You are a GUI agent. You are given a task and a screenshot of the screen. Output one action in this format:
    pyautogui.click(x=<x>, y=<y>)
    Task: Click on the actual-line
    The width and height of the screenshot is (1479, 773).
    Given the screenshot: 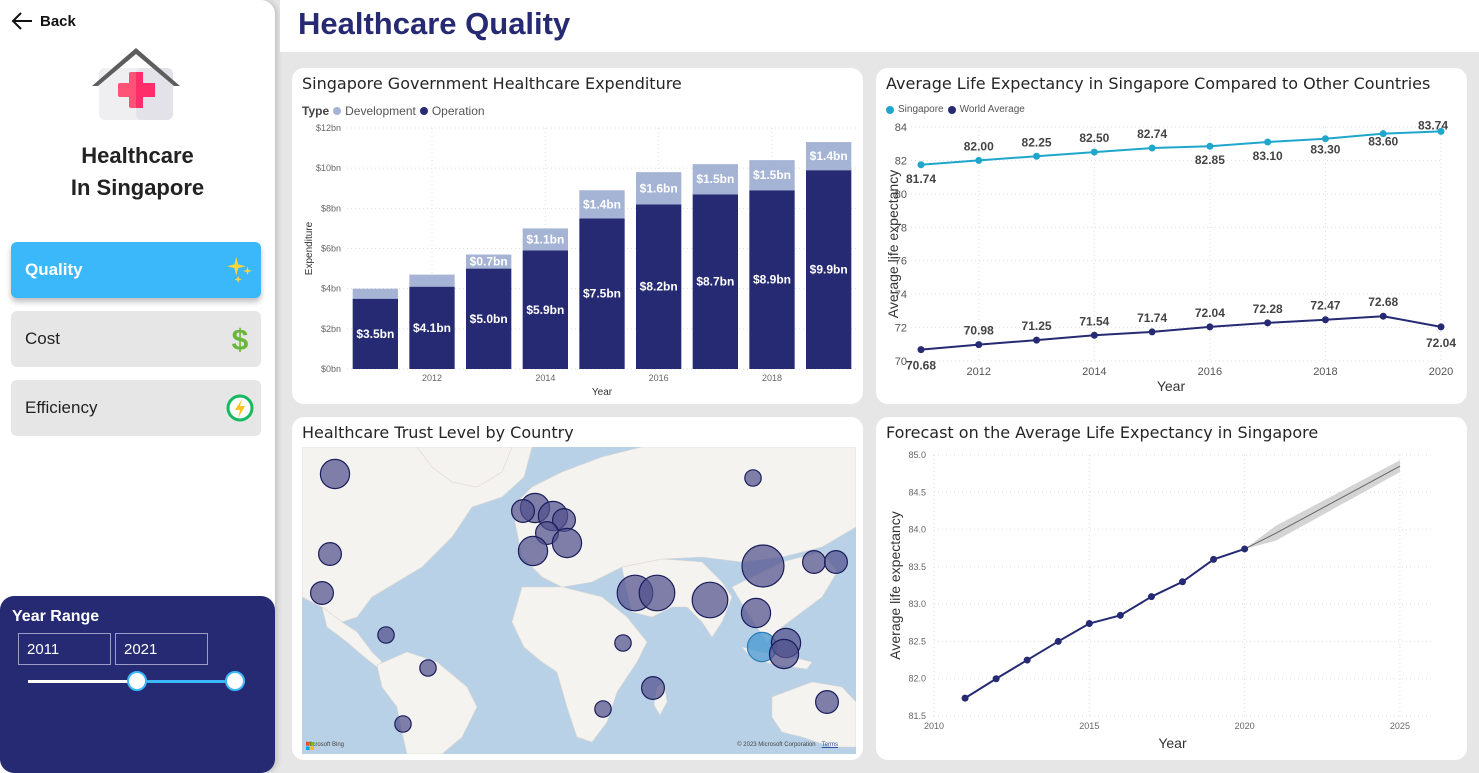 What is the action you would take?
    pyautogui.click(x=1104, y=623)
    